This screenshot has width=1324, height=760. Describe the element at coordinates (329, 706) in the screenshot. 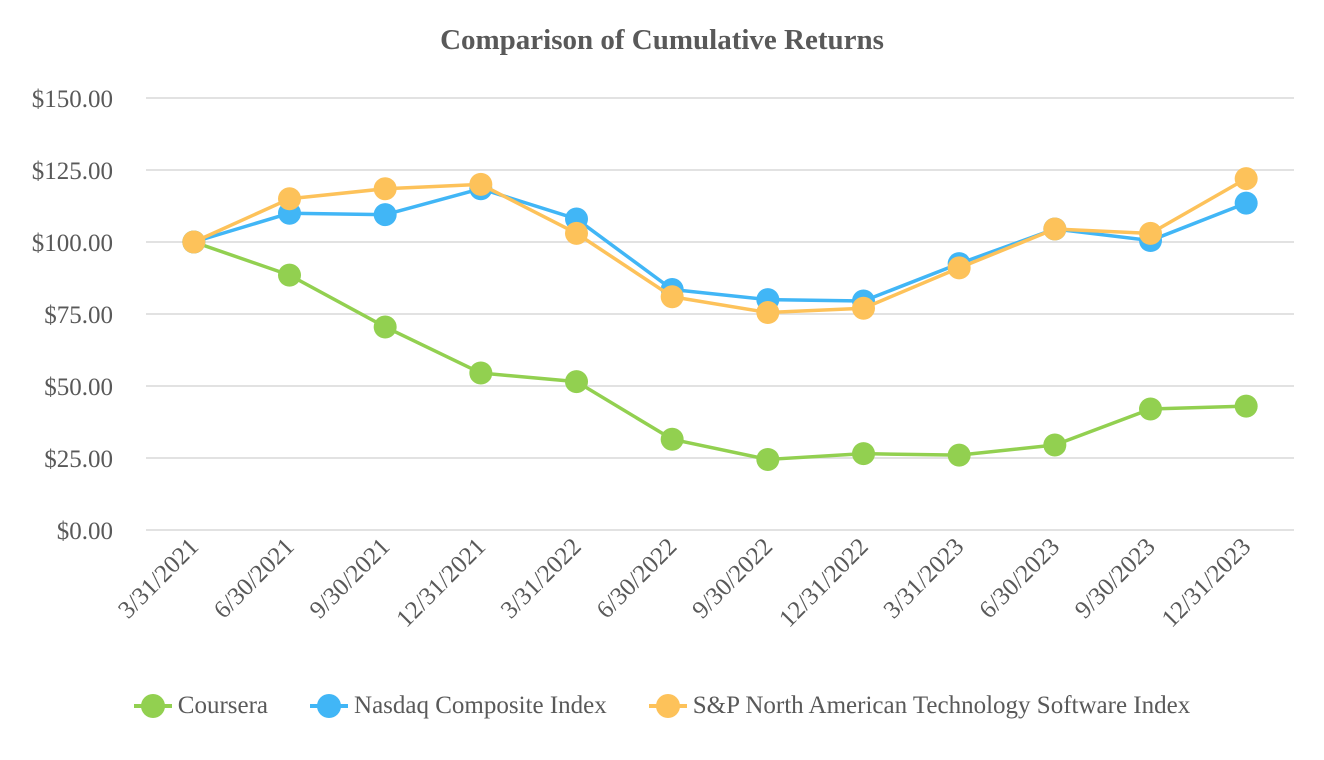

I see `legend-swatch-nasdaq` at that location.